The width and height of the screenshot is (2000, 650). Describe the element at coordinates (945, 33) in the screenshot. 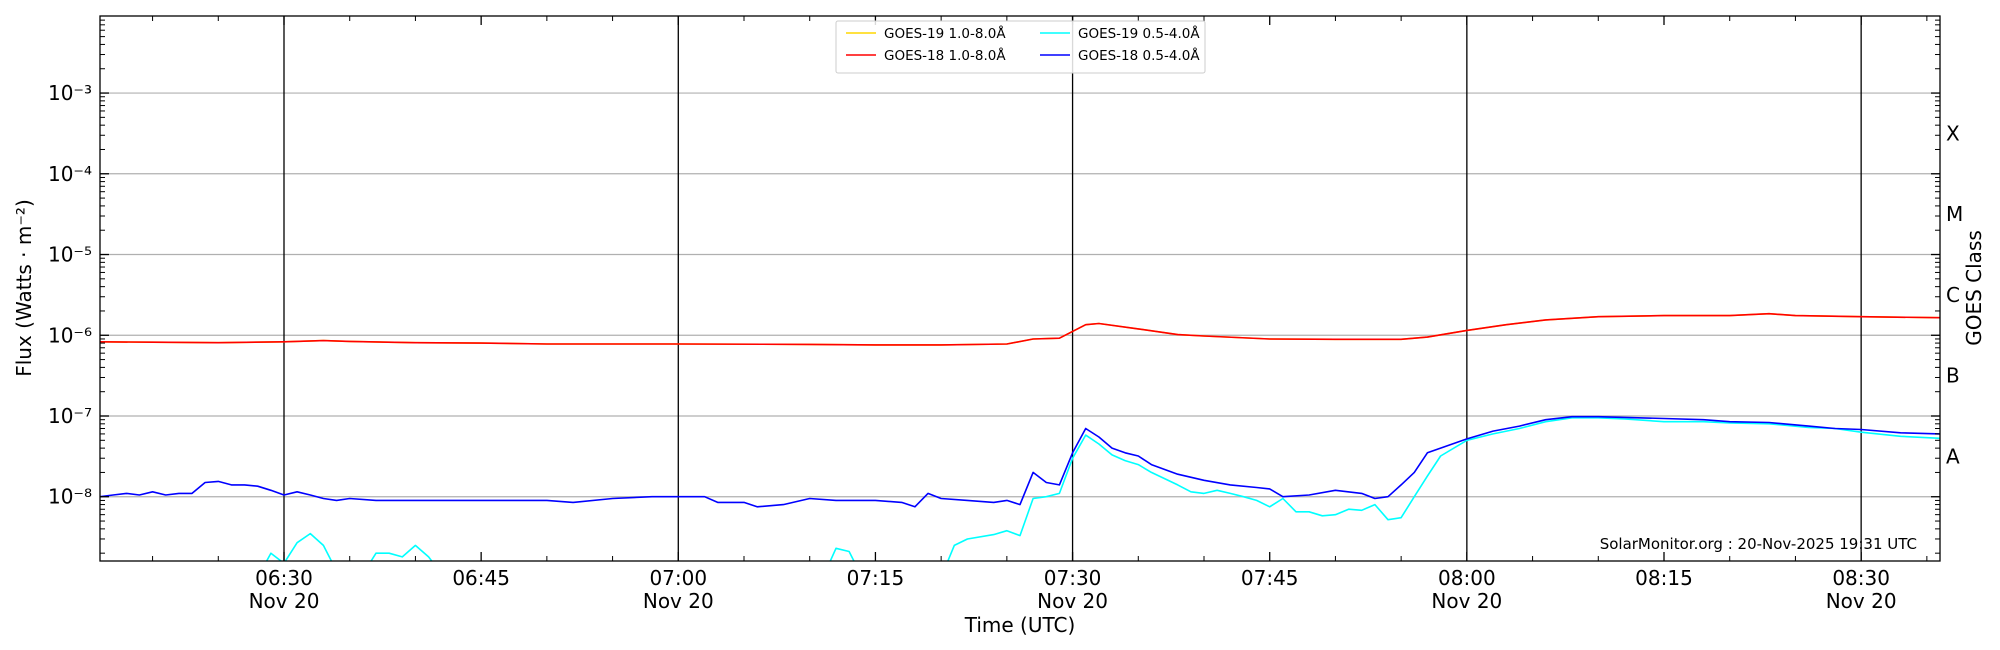

I see `legend-entry-label: GOES-19 1.0-8.0Å` at that location.